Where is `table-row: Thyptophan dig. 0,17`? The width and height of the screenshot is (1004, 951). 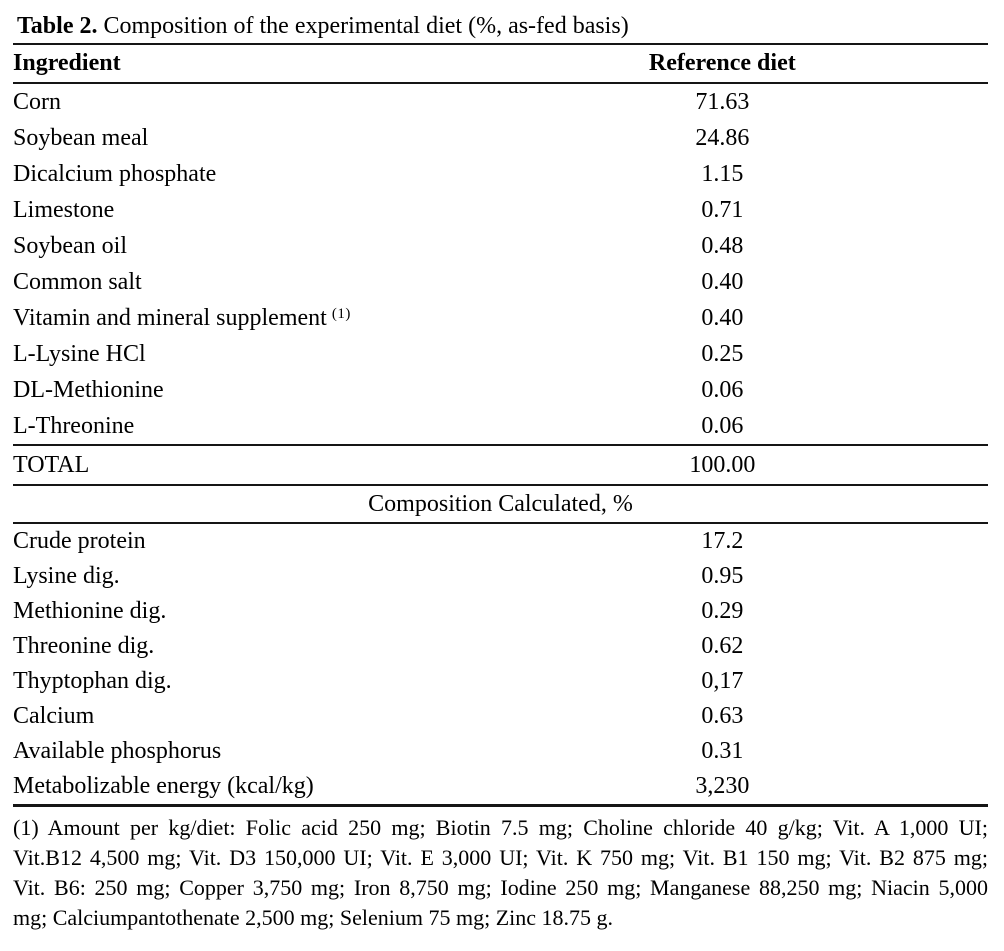 table-row: Thyptophan dig. 0,17 is located at coordinates (500, 681).